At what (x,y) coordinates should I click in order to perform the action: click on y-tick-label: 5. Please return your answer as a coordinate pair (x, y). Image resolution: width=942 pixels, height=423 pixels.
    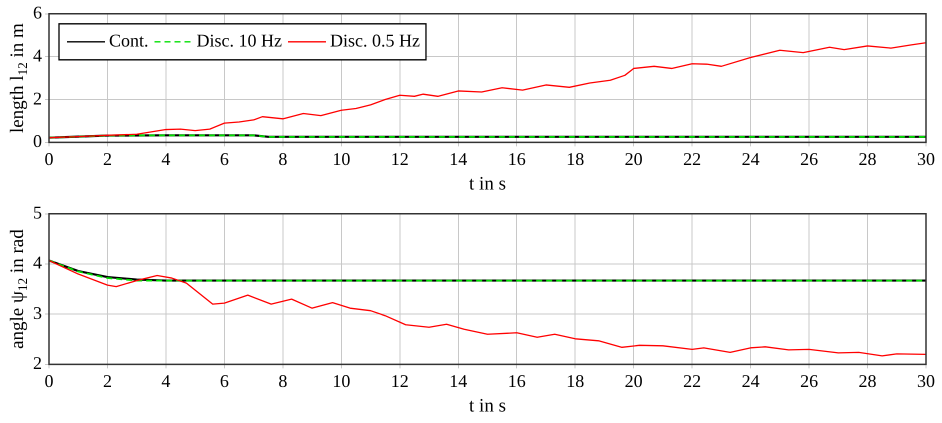
    Looking at the image, I should click on (37, 212).